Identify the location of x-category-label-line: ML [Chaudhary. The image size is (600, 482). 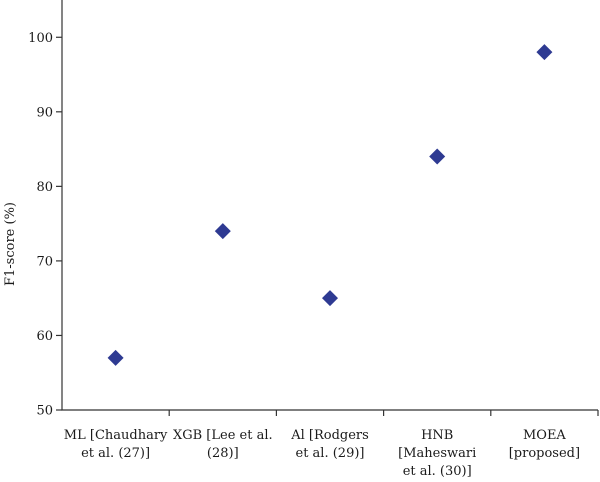
(116, 435).